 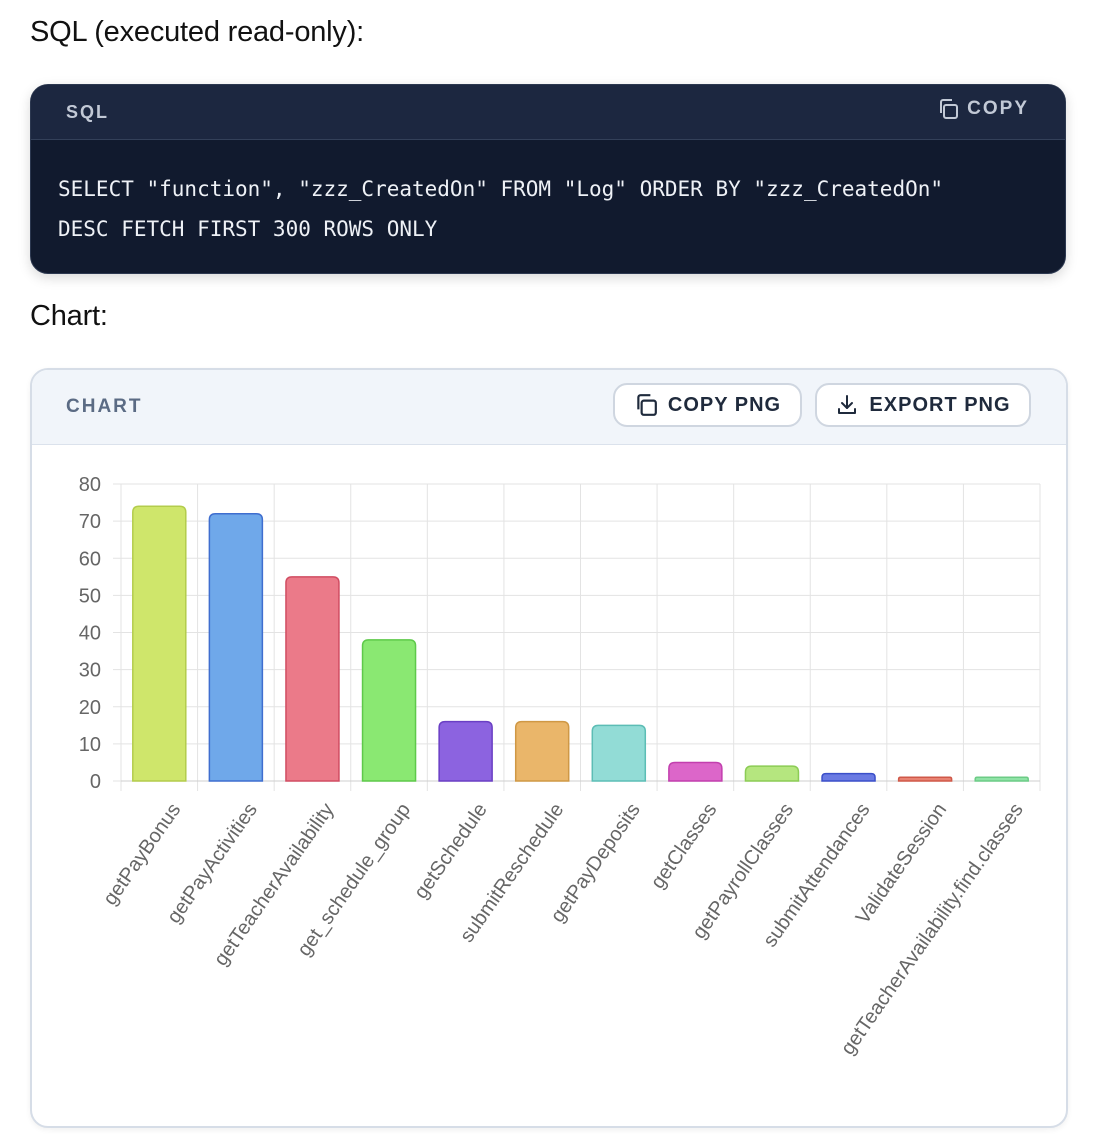 I want to click on copy-png-label: COPY PNG, so click(x=724, y=404).